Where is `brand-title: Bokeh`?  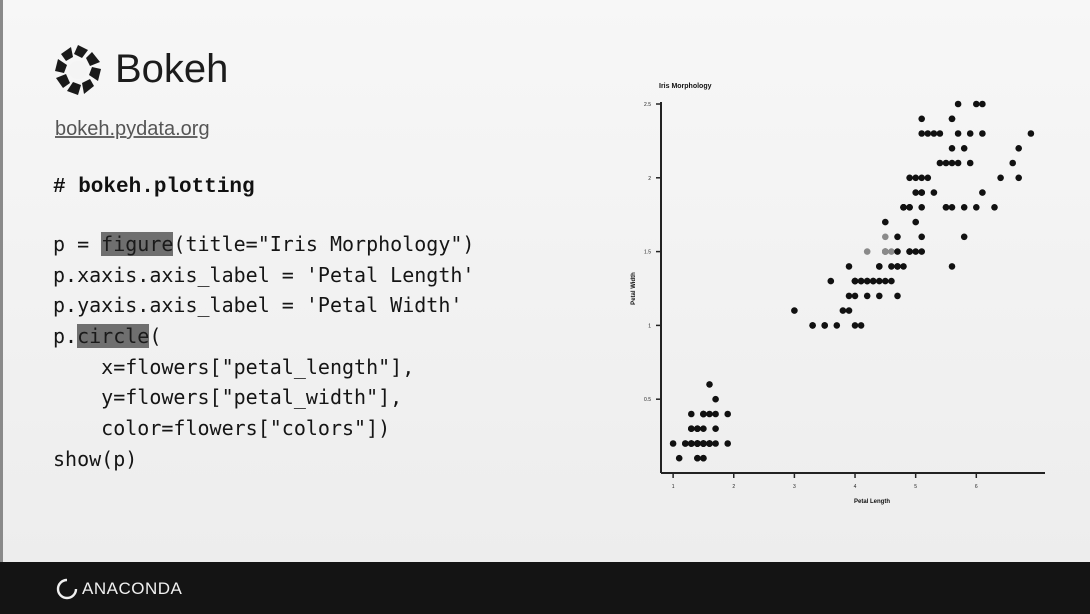
brand-title: Bokeh is located at coordinates (172, 69).